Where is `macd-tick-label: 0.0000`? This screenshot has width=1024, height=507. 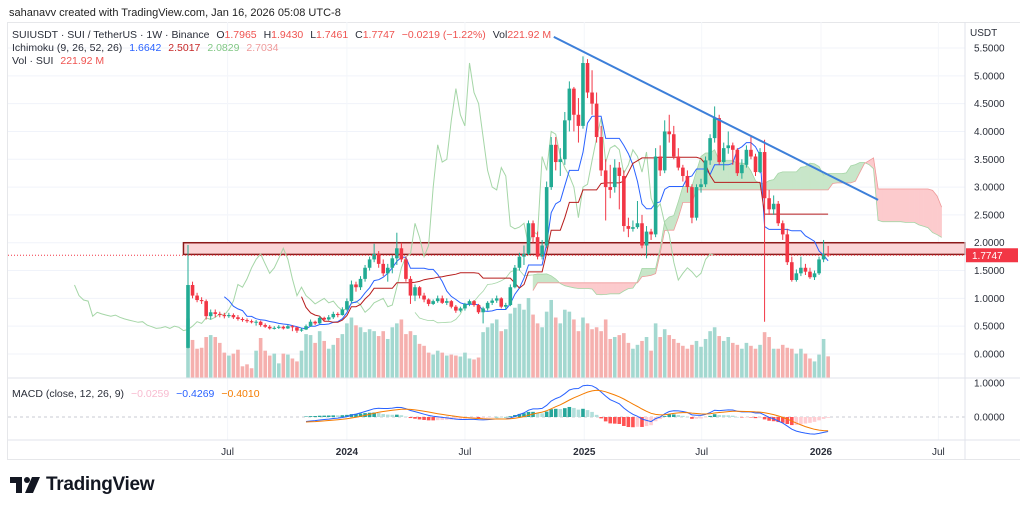
macd-tick-label: 0.0000 is located at coordinates (989, 418).